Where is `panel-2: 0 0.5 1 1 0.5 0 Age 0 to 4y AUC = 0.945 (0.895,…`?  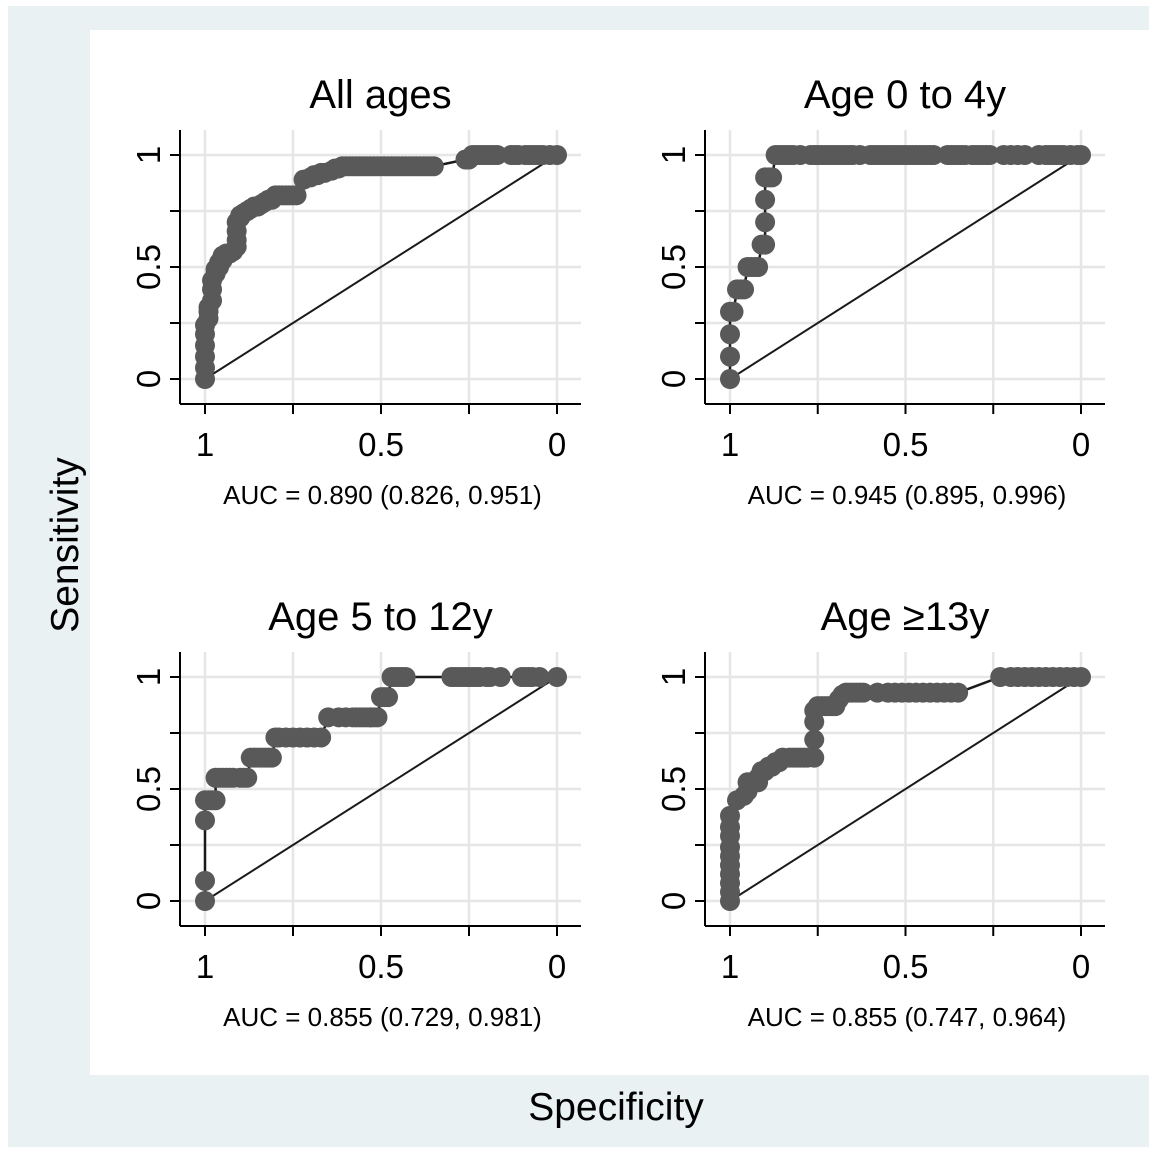 panel-2: 0 0.5 1 1 0.5 0 Age 0 to 4y AUC = 0.945 (0.895,… is located at coordinates (880, 291).